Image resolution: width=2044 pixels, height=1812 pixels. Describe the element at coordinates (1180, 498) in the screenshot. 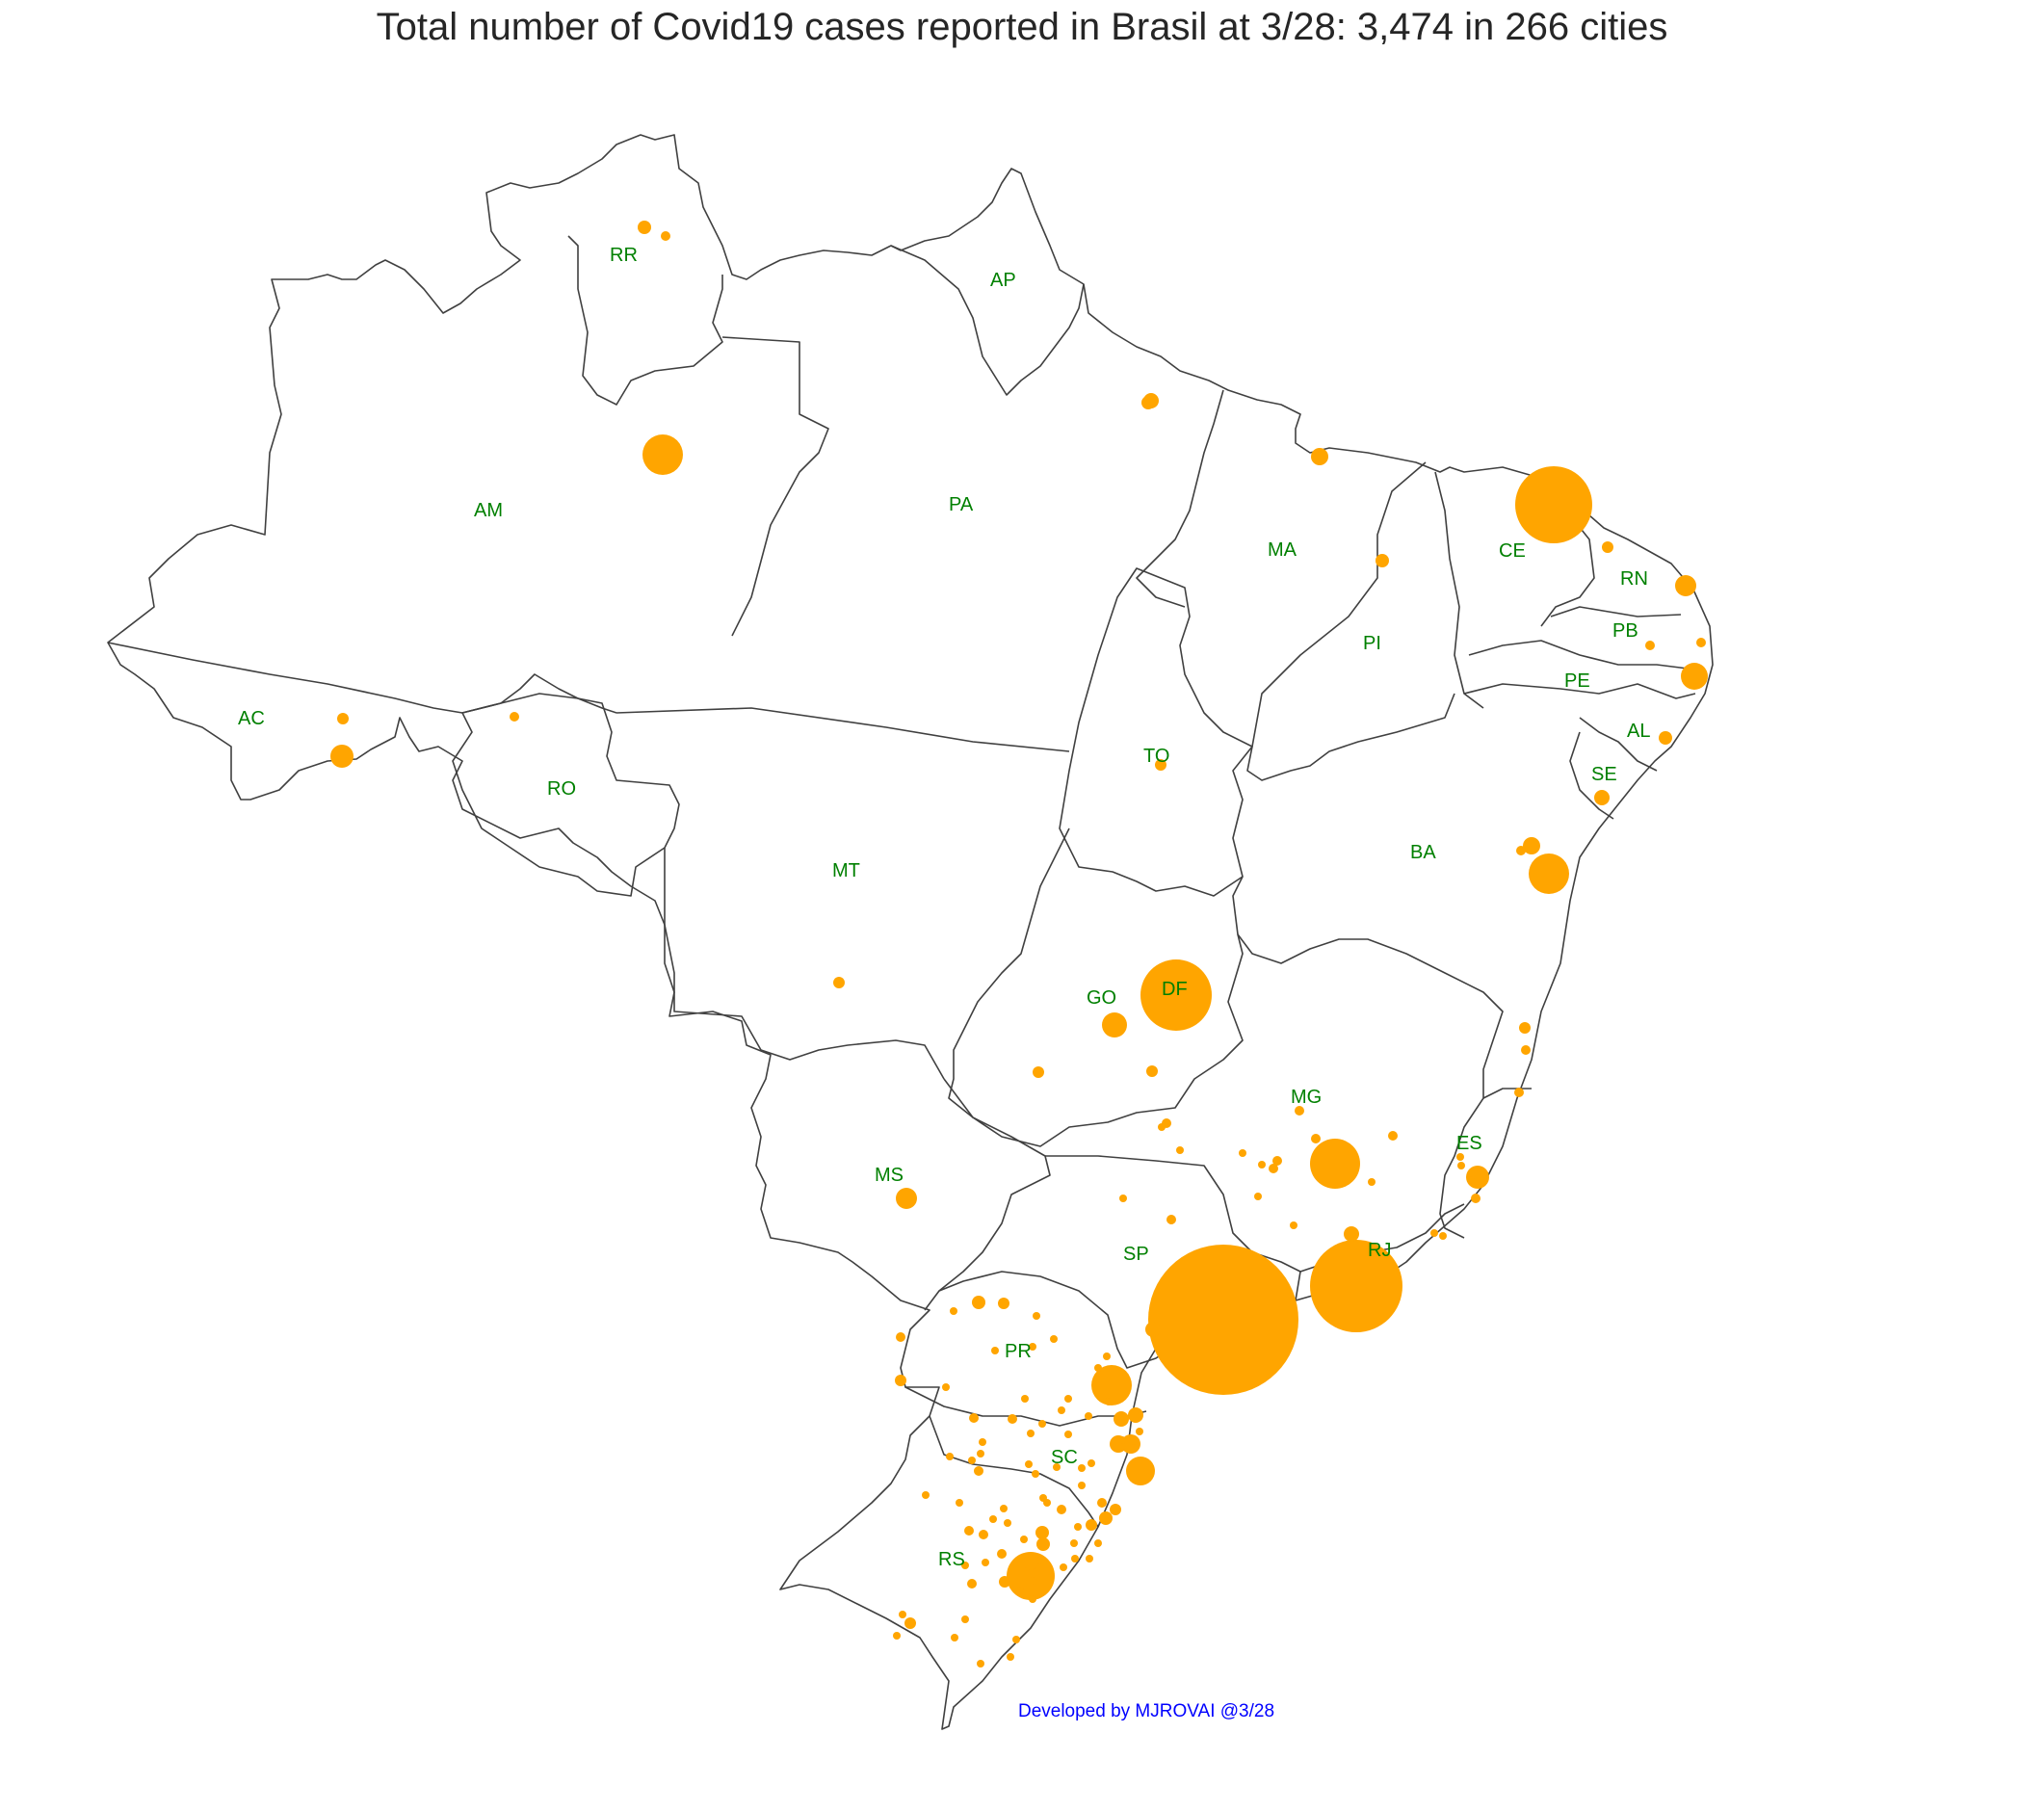

I see `border-pa-ma` at that location.